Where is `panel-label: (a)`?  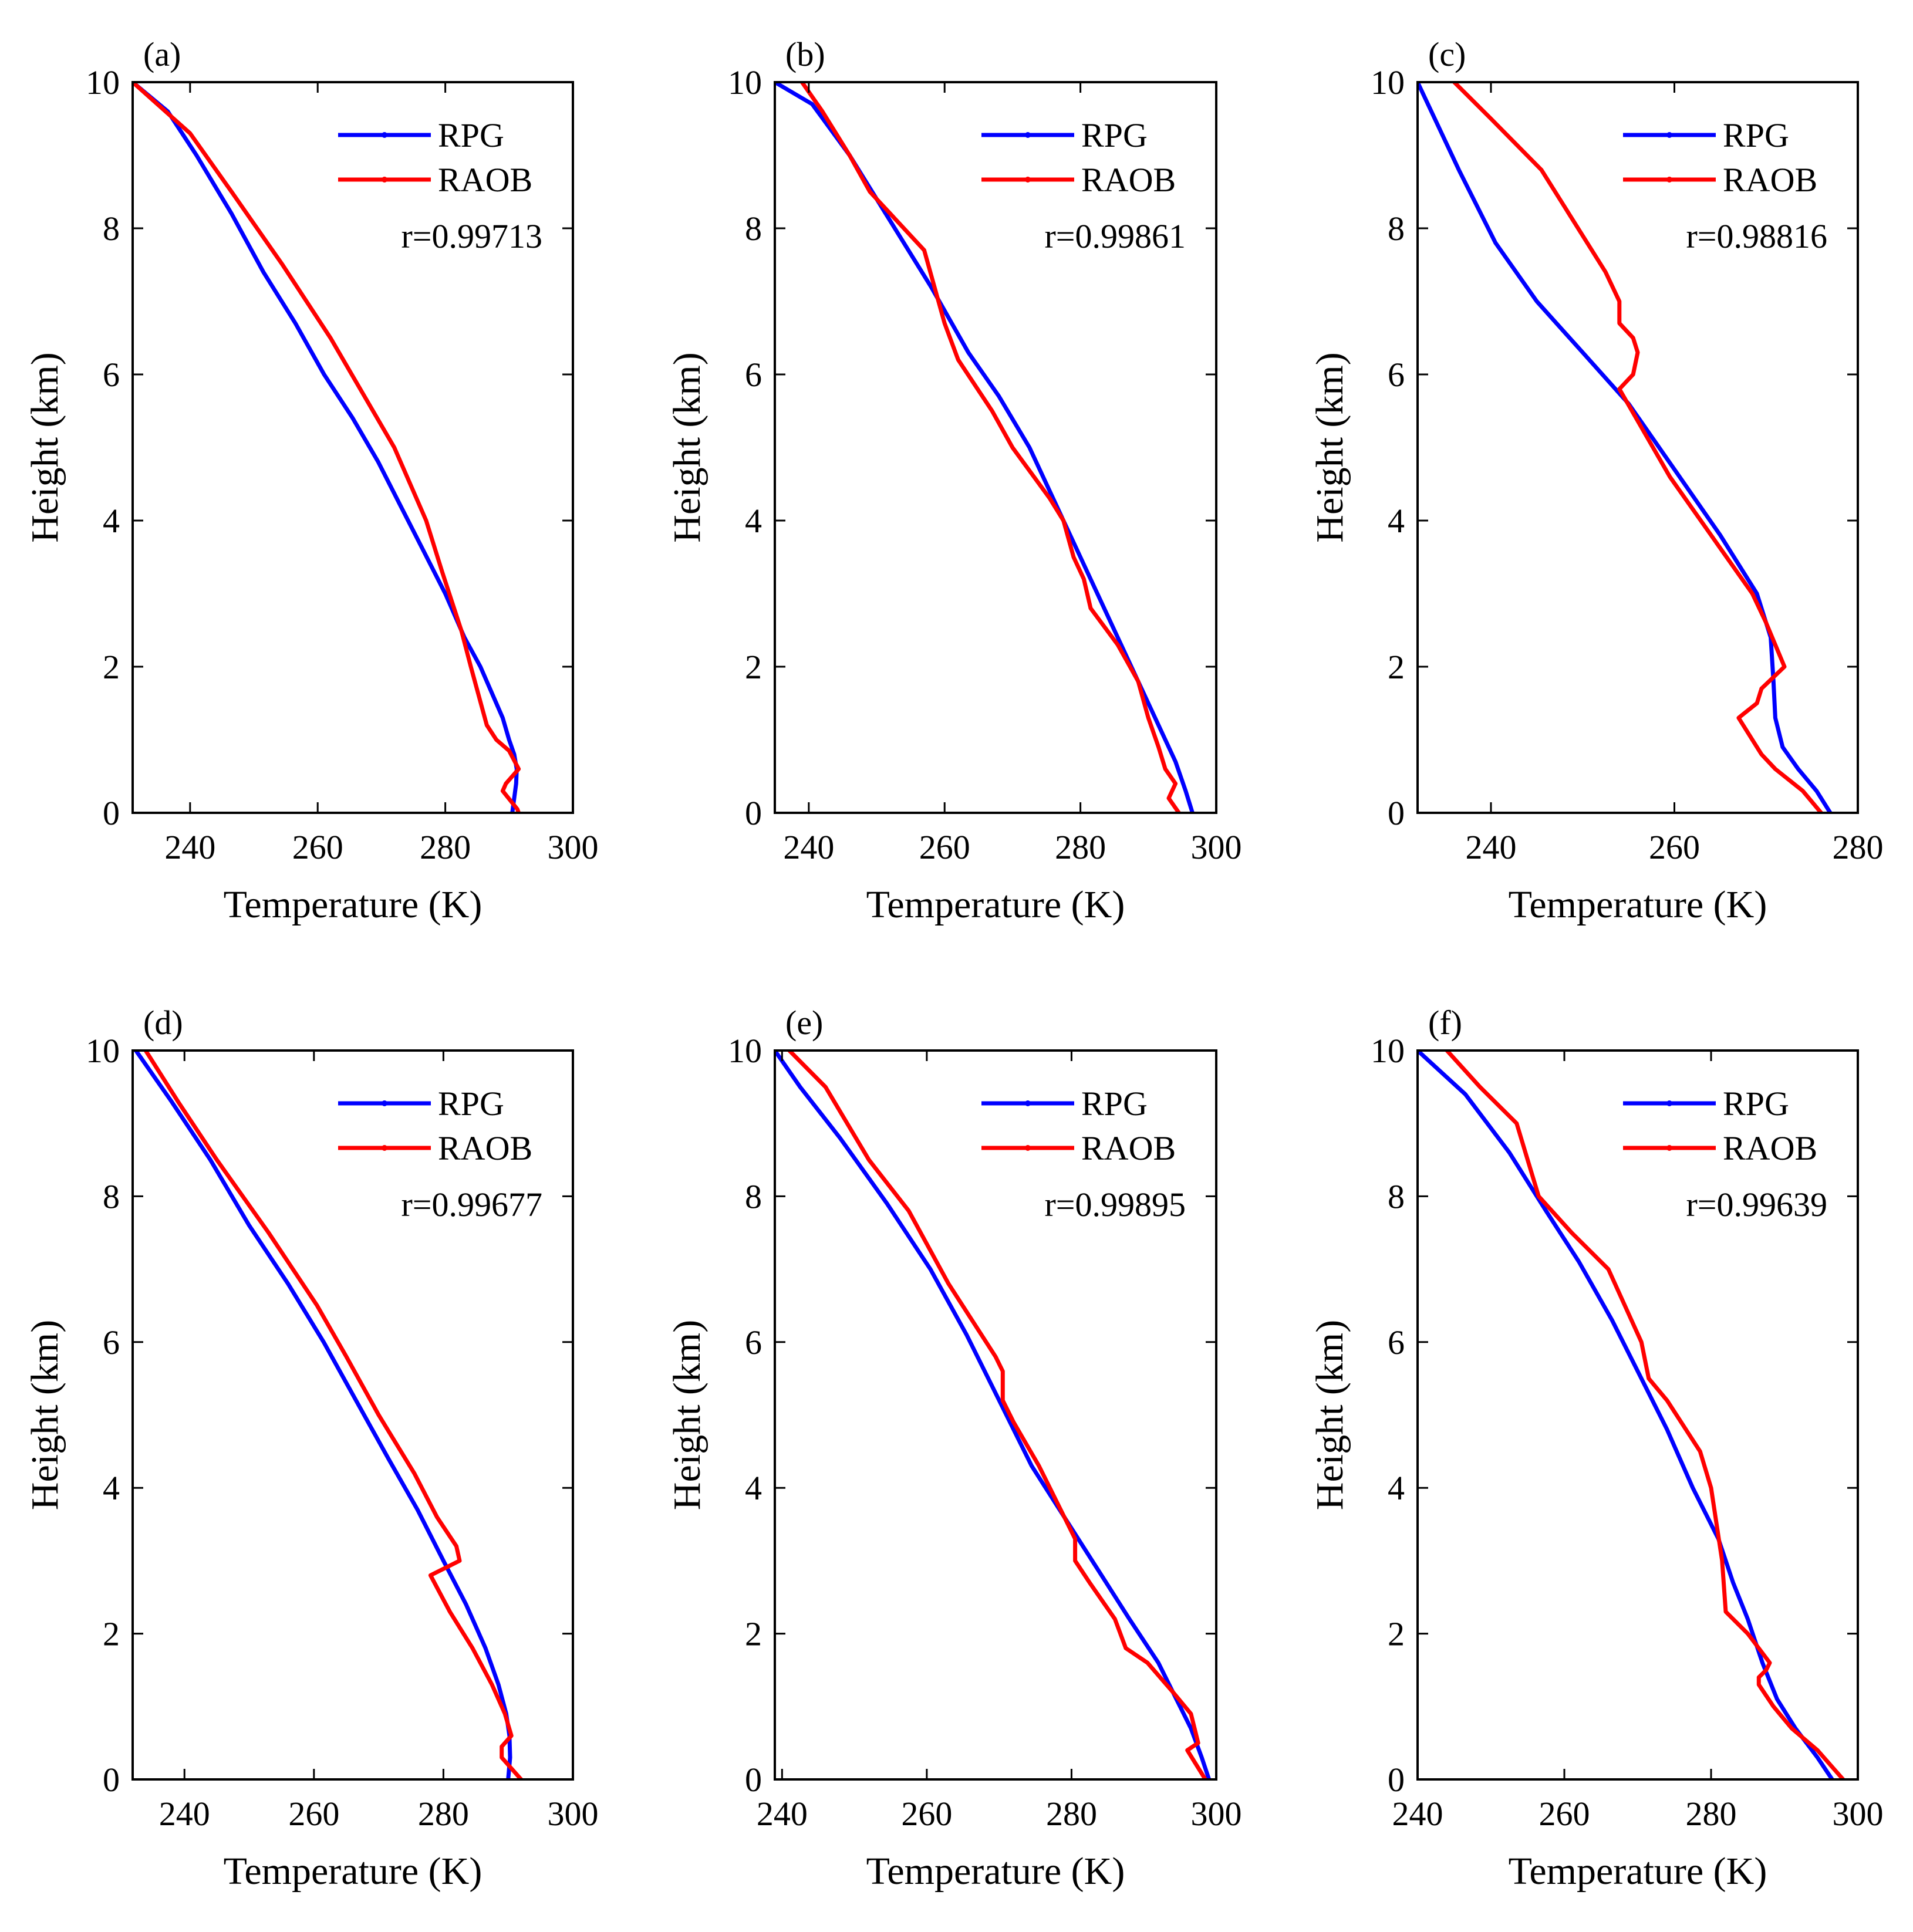
panel-label: (a) is located at coordinates (162, 54).